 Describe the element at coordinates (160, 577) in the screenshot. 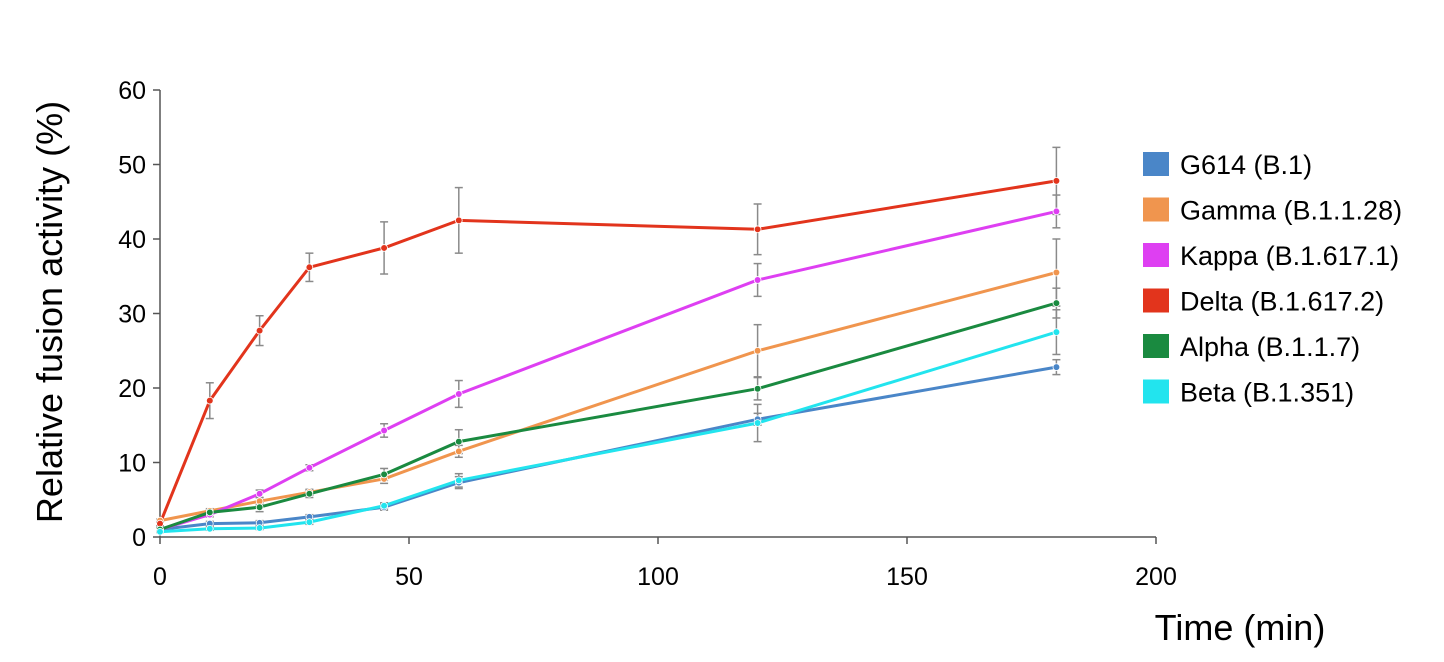

I see `x-tick-label: 0` at that location.